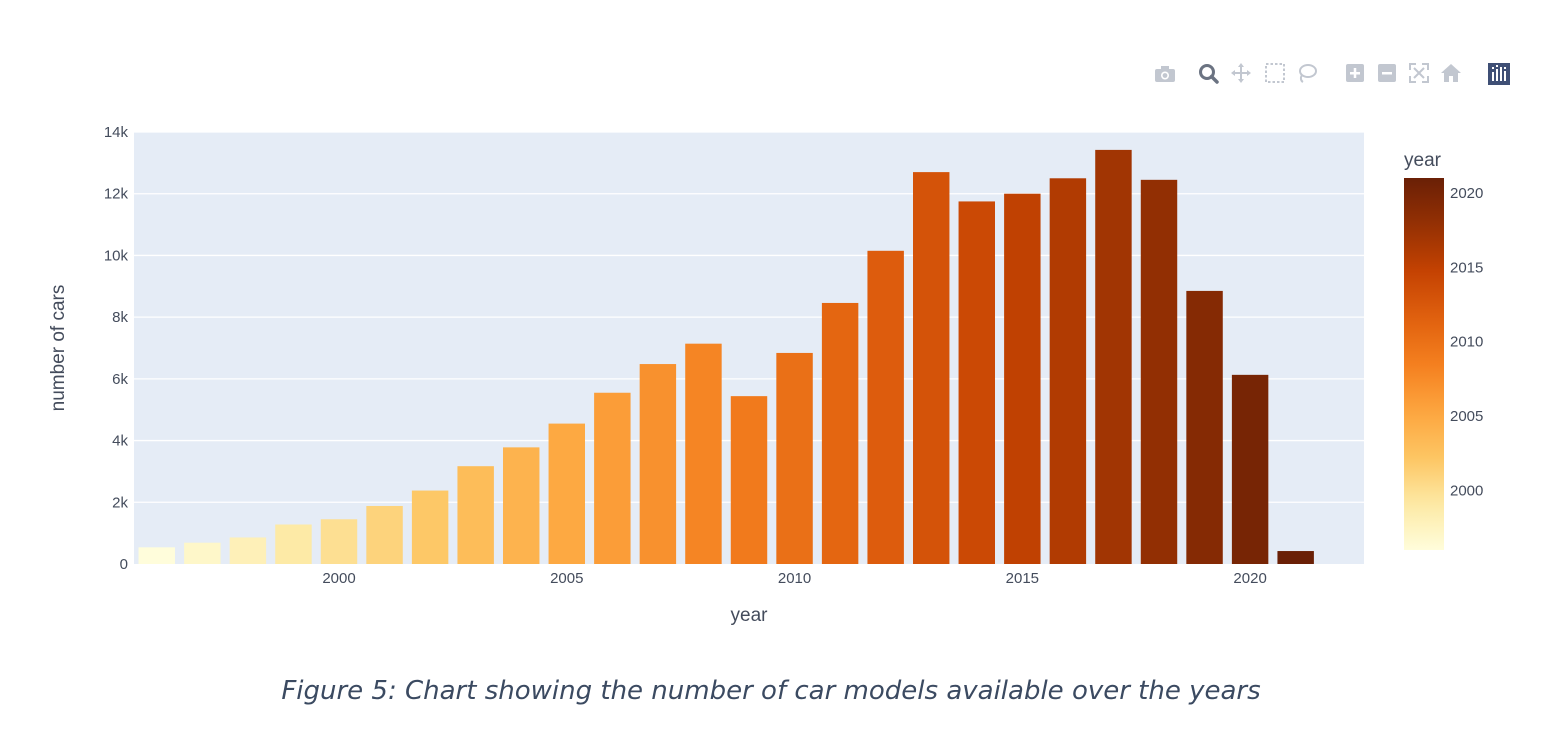 Image resolution: width=1542 pixels, height=734 pixels. What do you see at coordinates (1307, 74) in the screenshot?
I see `lasso-select-icon` at bounding box center [1307, 74].